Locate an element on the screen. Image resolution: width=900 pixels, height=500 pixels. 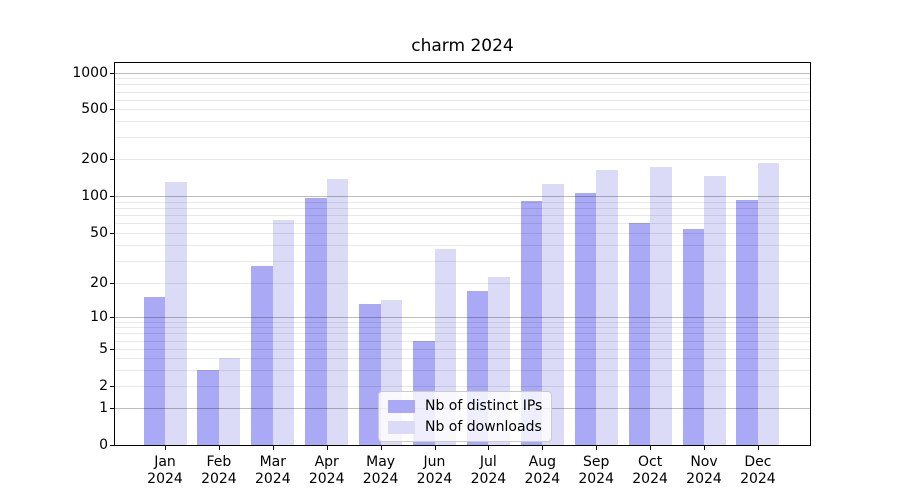
bar-distinct-ips-dec-2024 is located at coordinates (747, 322).